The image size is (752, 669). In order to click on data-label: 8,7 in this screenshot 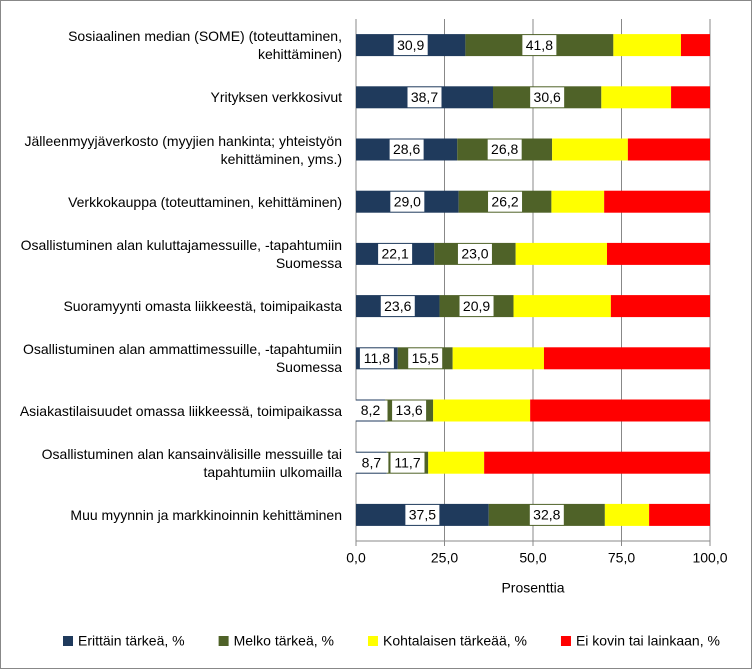, I will do `click(372, 462)`.